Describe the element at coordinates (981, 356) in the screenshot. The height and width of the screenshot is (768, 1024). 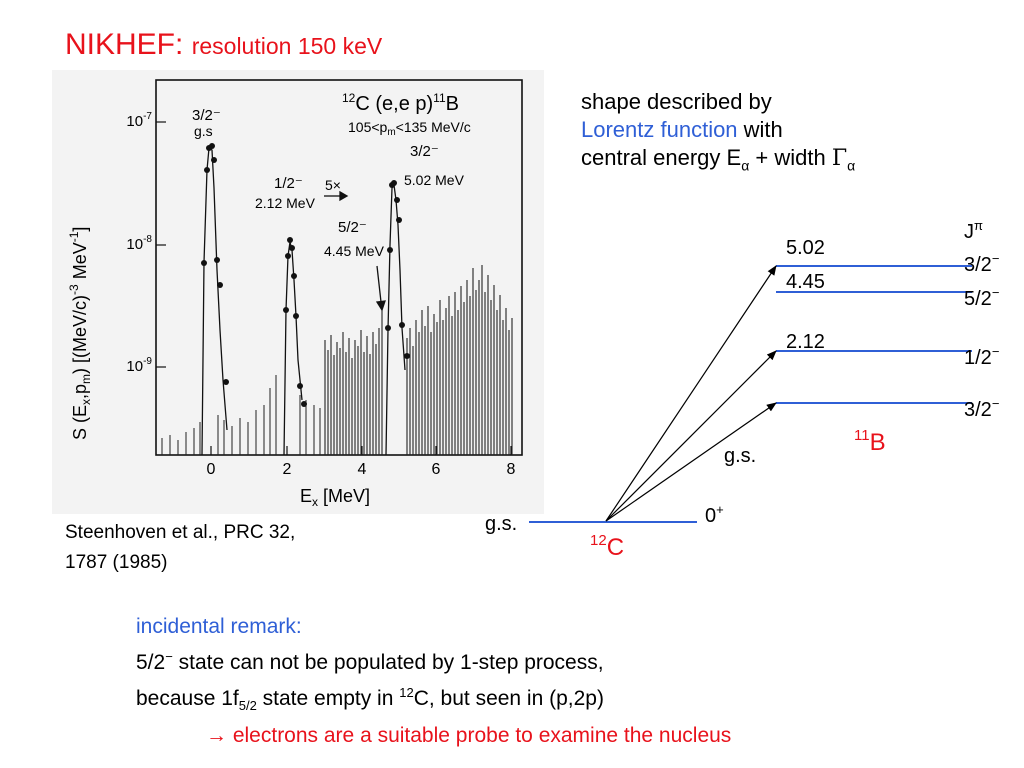
I see `spin-label: 1/2−` at that location.